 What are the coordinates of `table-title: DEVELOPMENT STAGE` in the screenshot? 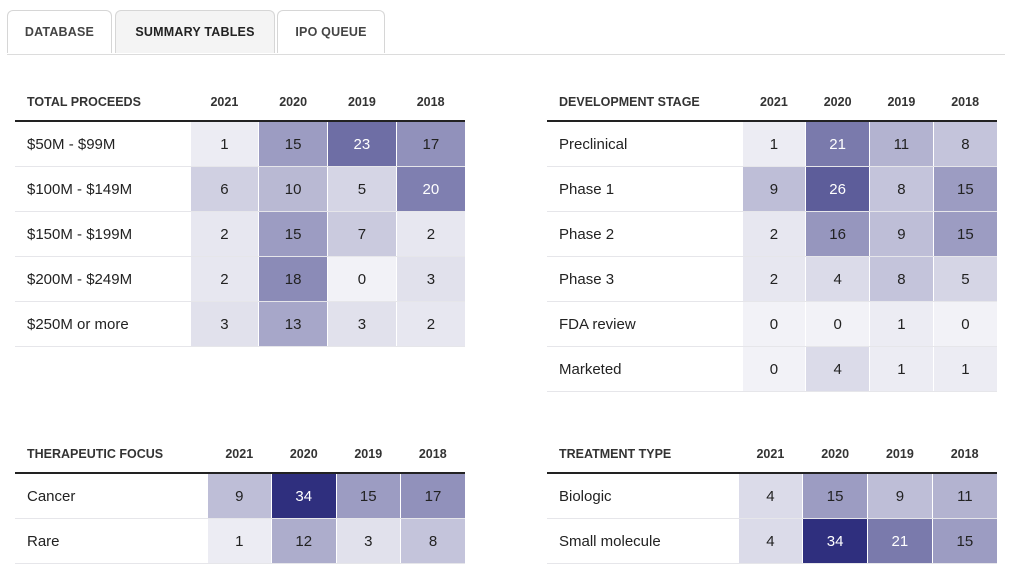 It's located at (644, 103).